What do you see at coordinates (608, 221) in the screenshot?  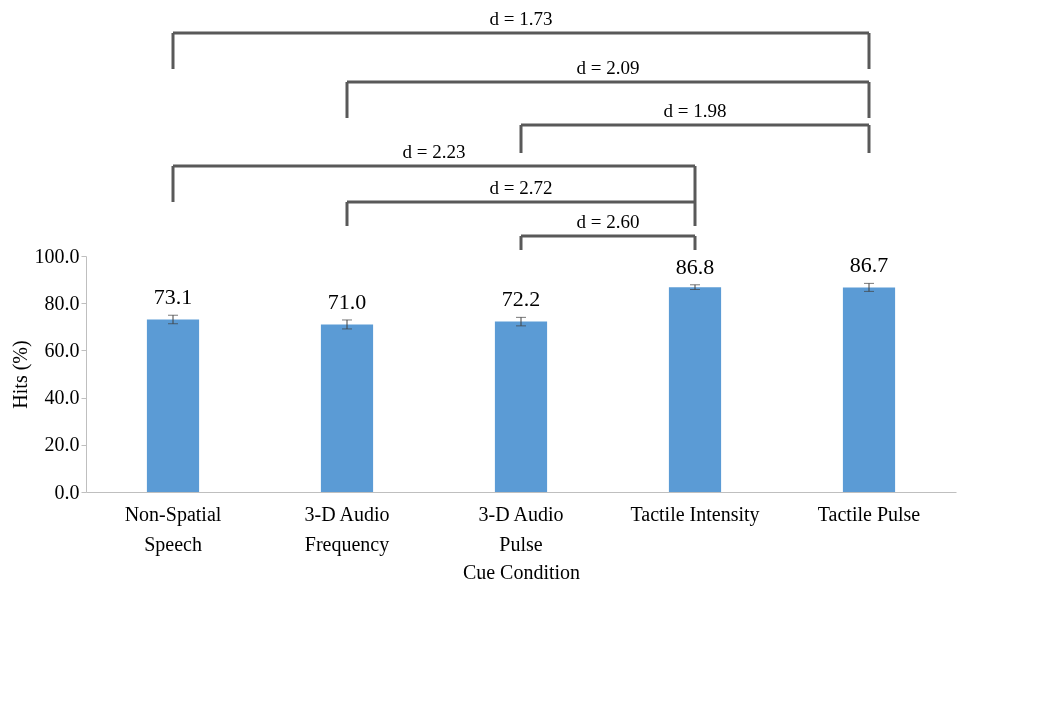 I see `text: d = 2.60` at bounding box center [608, 221].